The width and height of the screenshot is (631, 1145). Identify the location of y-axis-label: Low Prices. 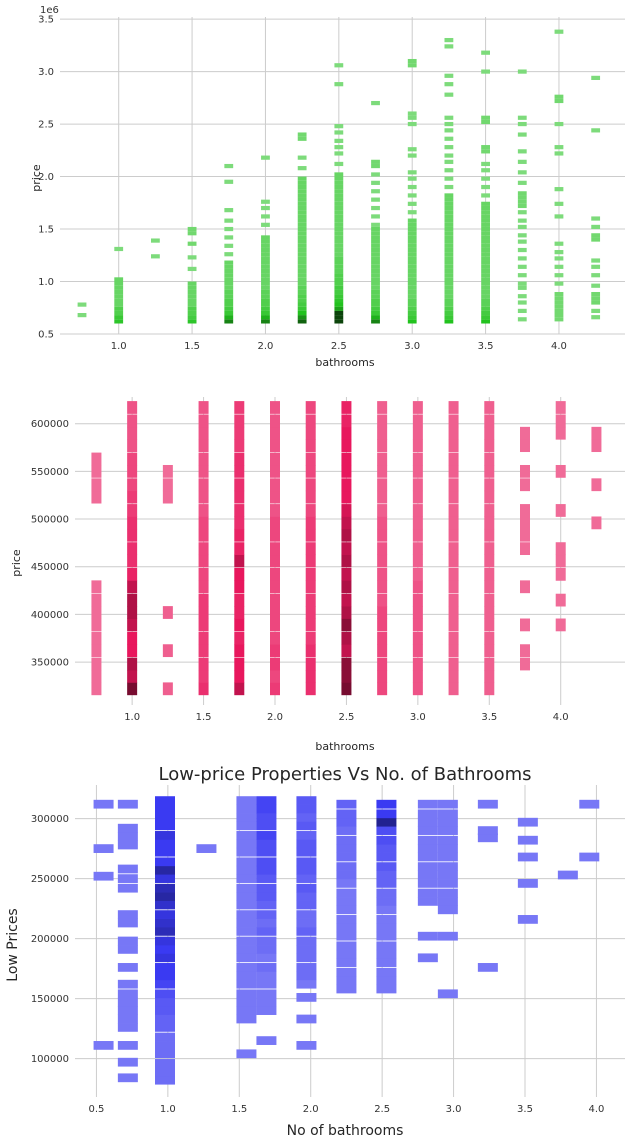
(13, 944).